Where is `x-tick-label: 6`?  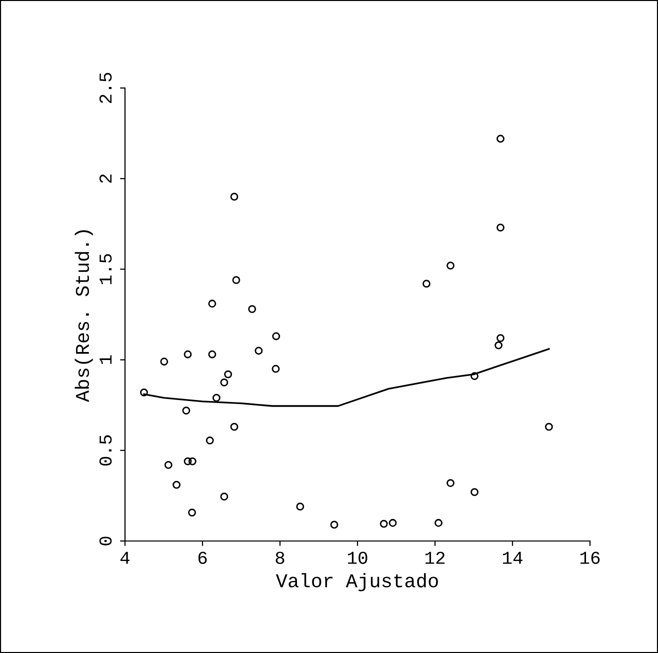 x-tick-label: 6 is located at coordinates (202, 558).